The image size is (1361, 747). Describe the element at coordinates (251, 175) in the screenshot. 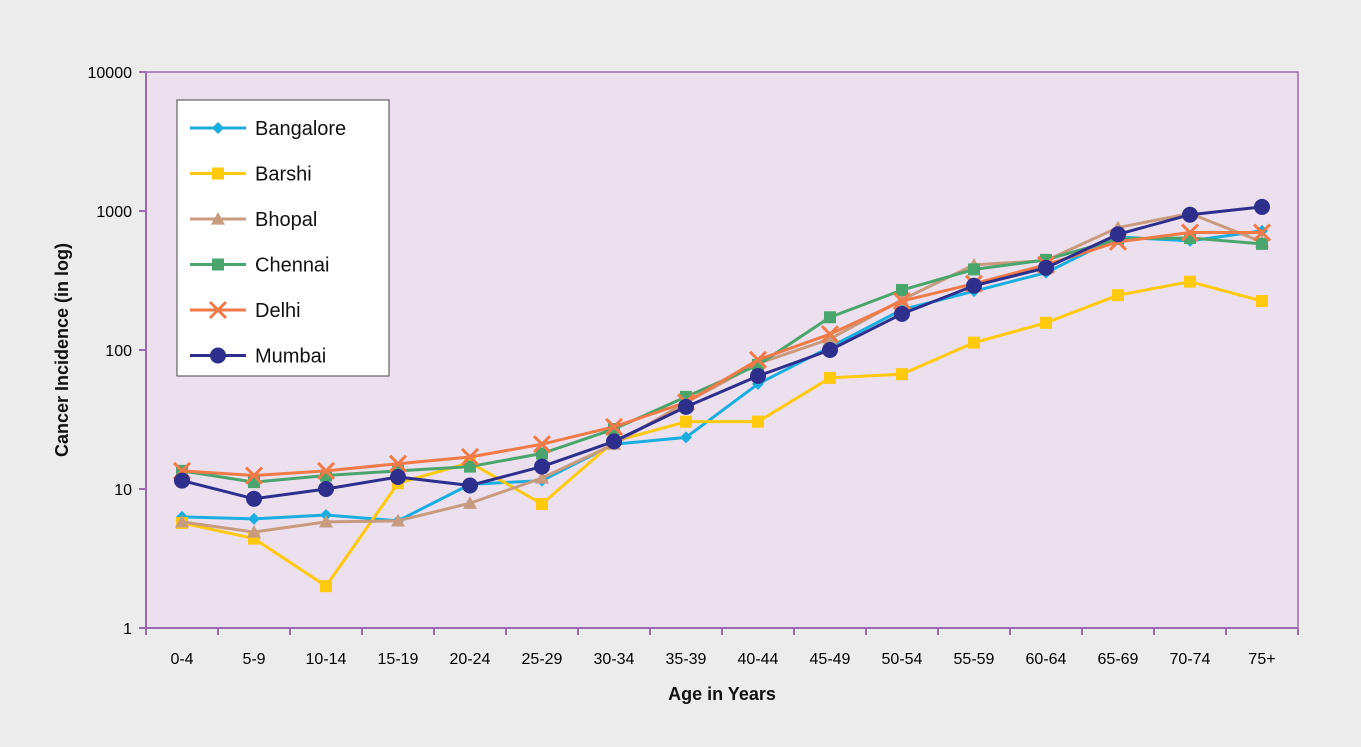

I see `legend-item-barshi: Barshi` at that location.